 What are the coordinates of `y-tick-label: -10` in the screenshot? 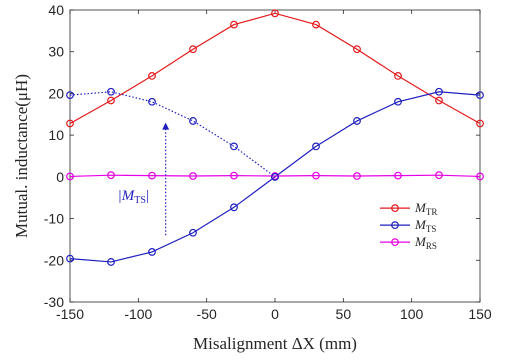 It's located at (54, 219).